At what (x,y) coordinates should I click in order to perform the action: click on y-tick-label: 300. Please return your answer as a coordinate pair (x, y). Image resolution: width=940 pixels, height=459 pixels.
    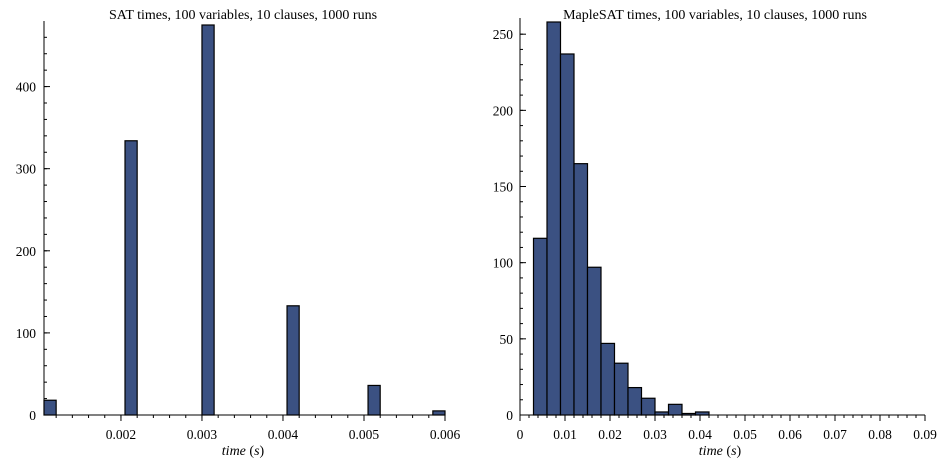
    Looking at the image, I should click on (26, 169).